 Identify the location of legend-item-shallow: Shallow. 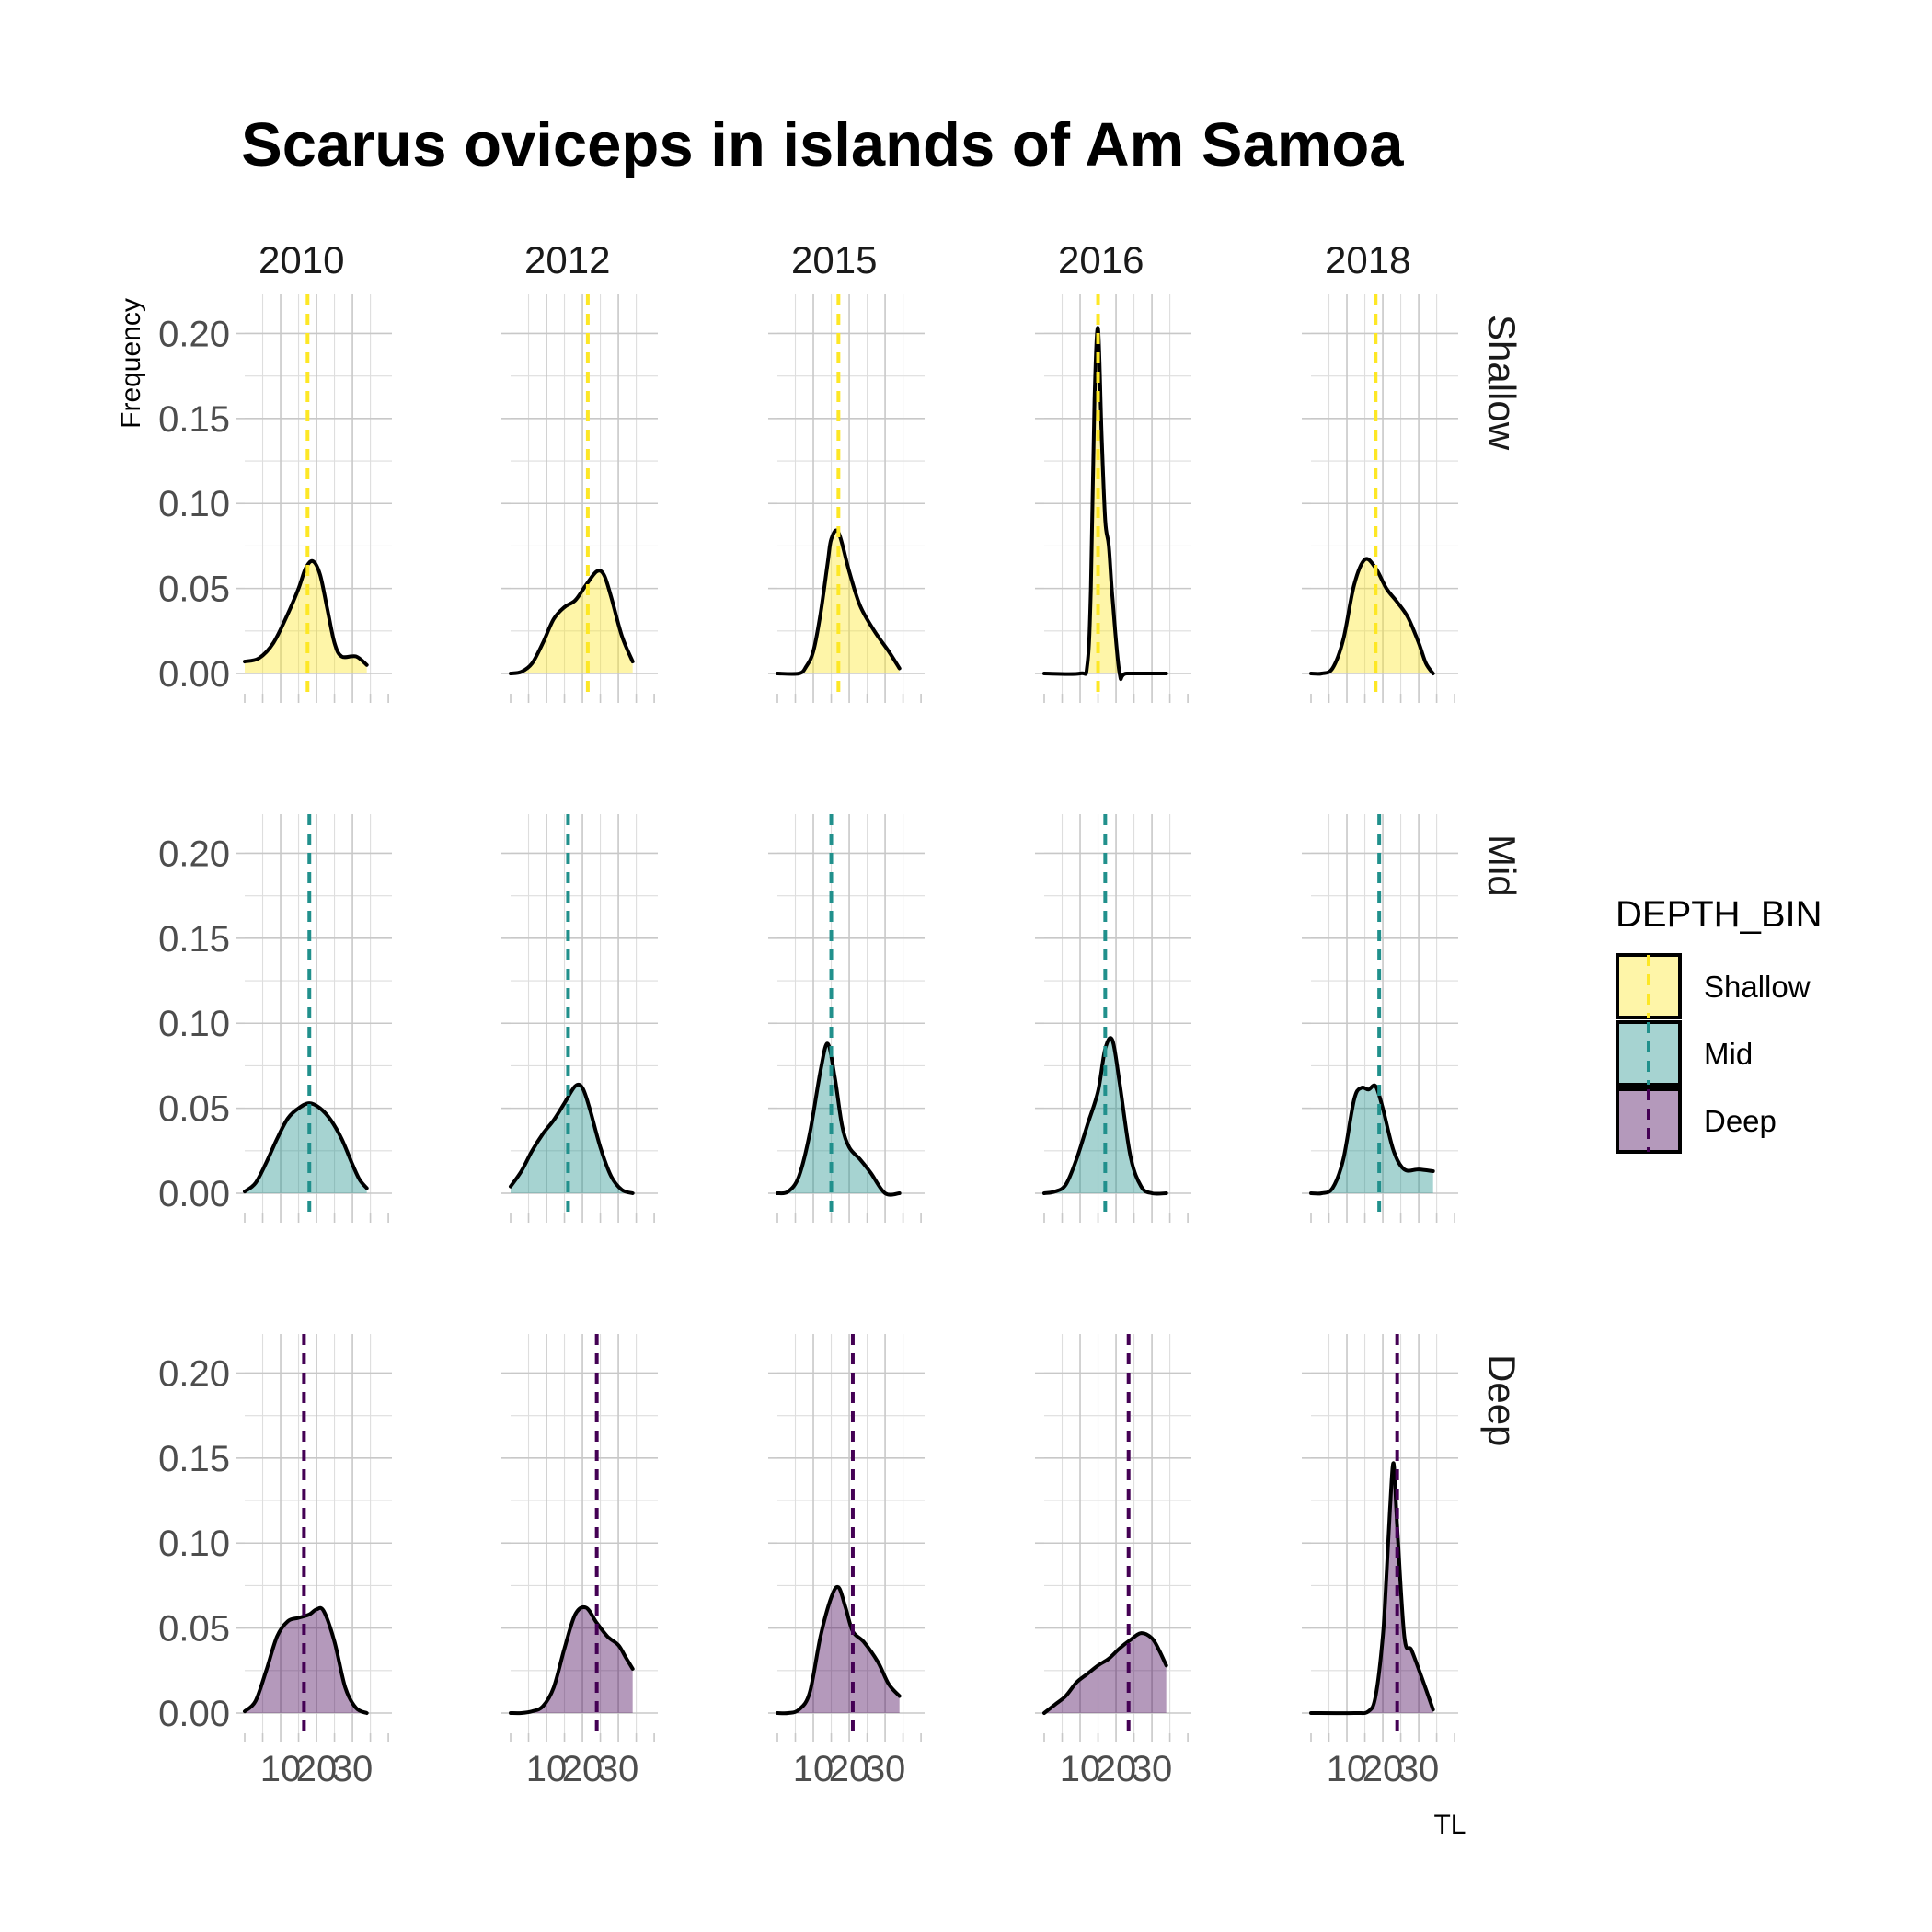
(1713, 986).